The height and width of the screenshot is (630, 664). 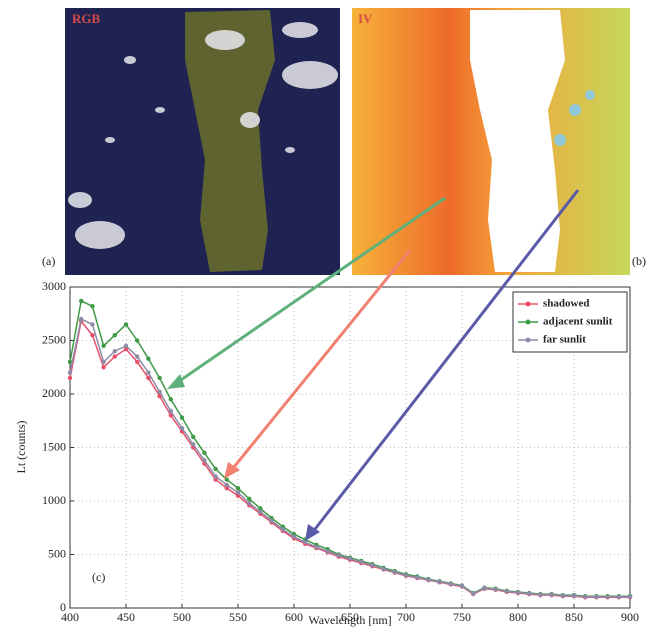 What do you see at coordinates (54, 500) in the screenshot?
I see `y-tick-label: 1000` at bounding box center [54, 500].